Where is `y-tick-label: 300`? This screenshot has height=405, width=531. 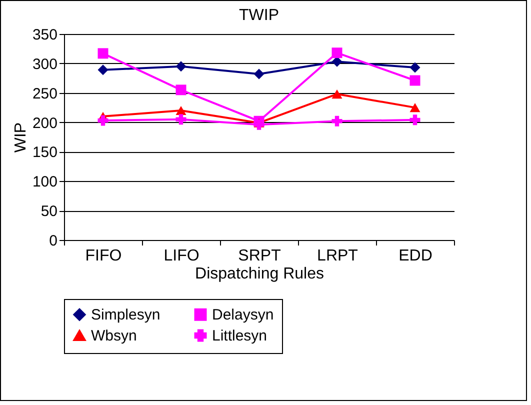
y-tick-label: 300 is located at coordinates (45, 64).